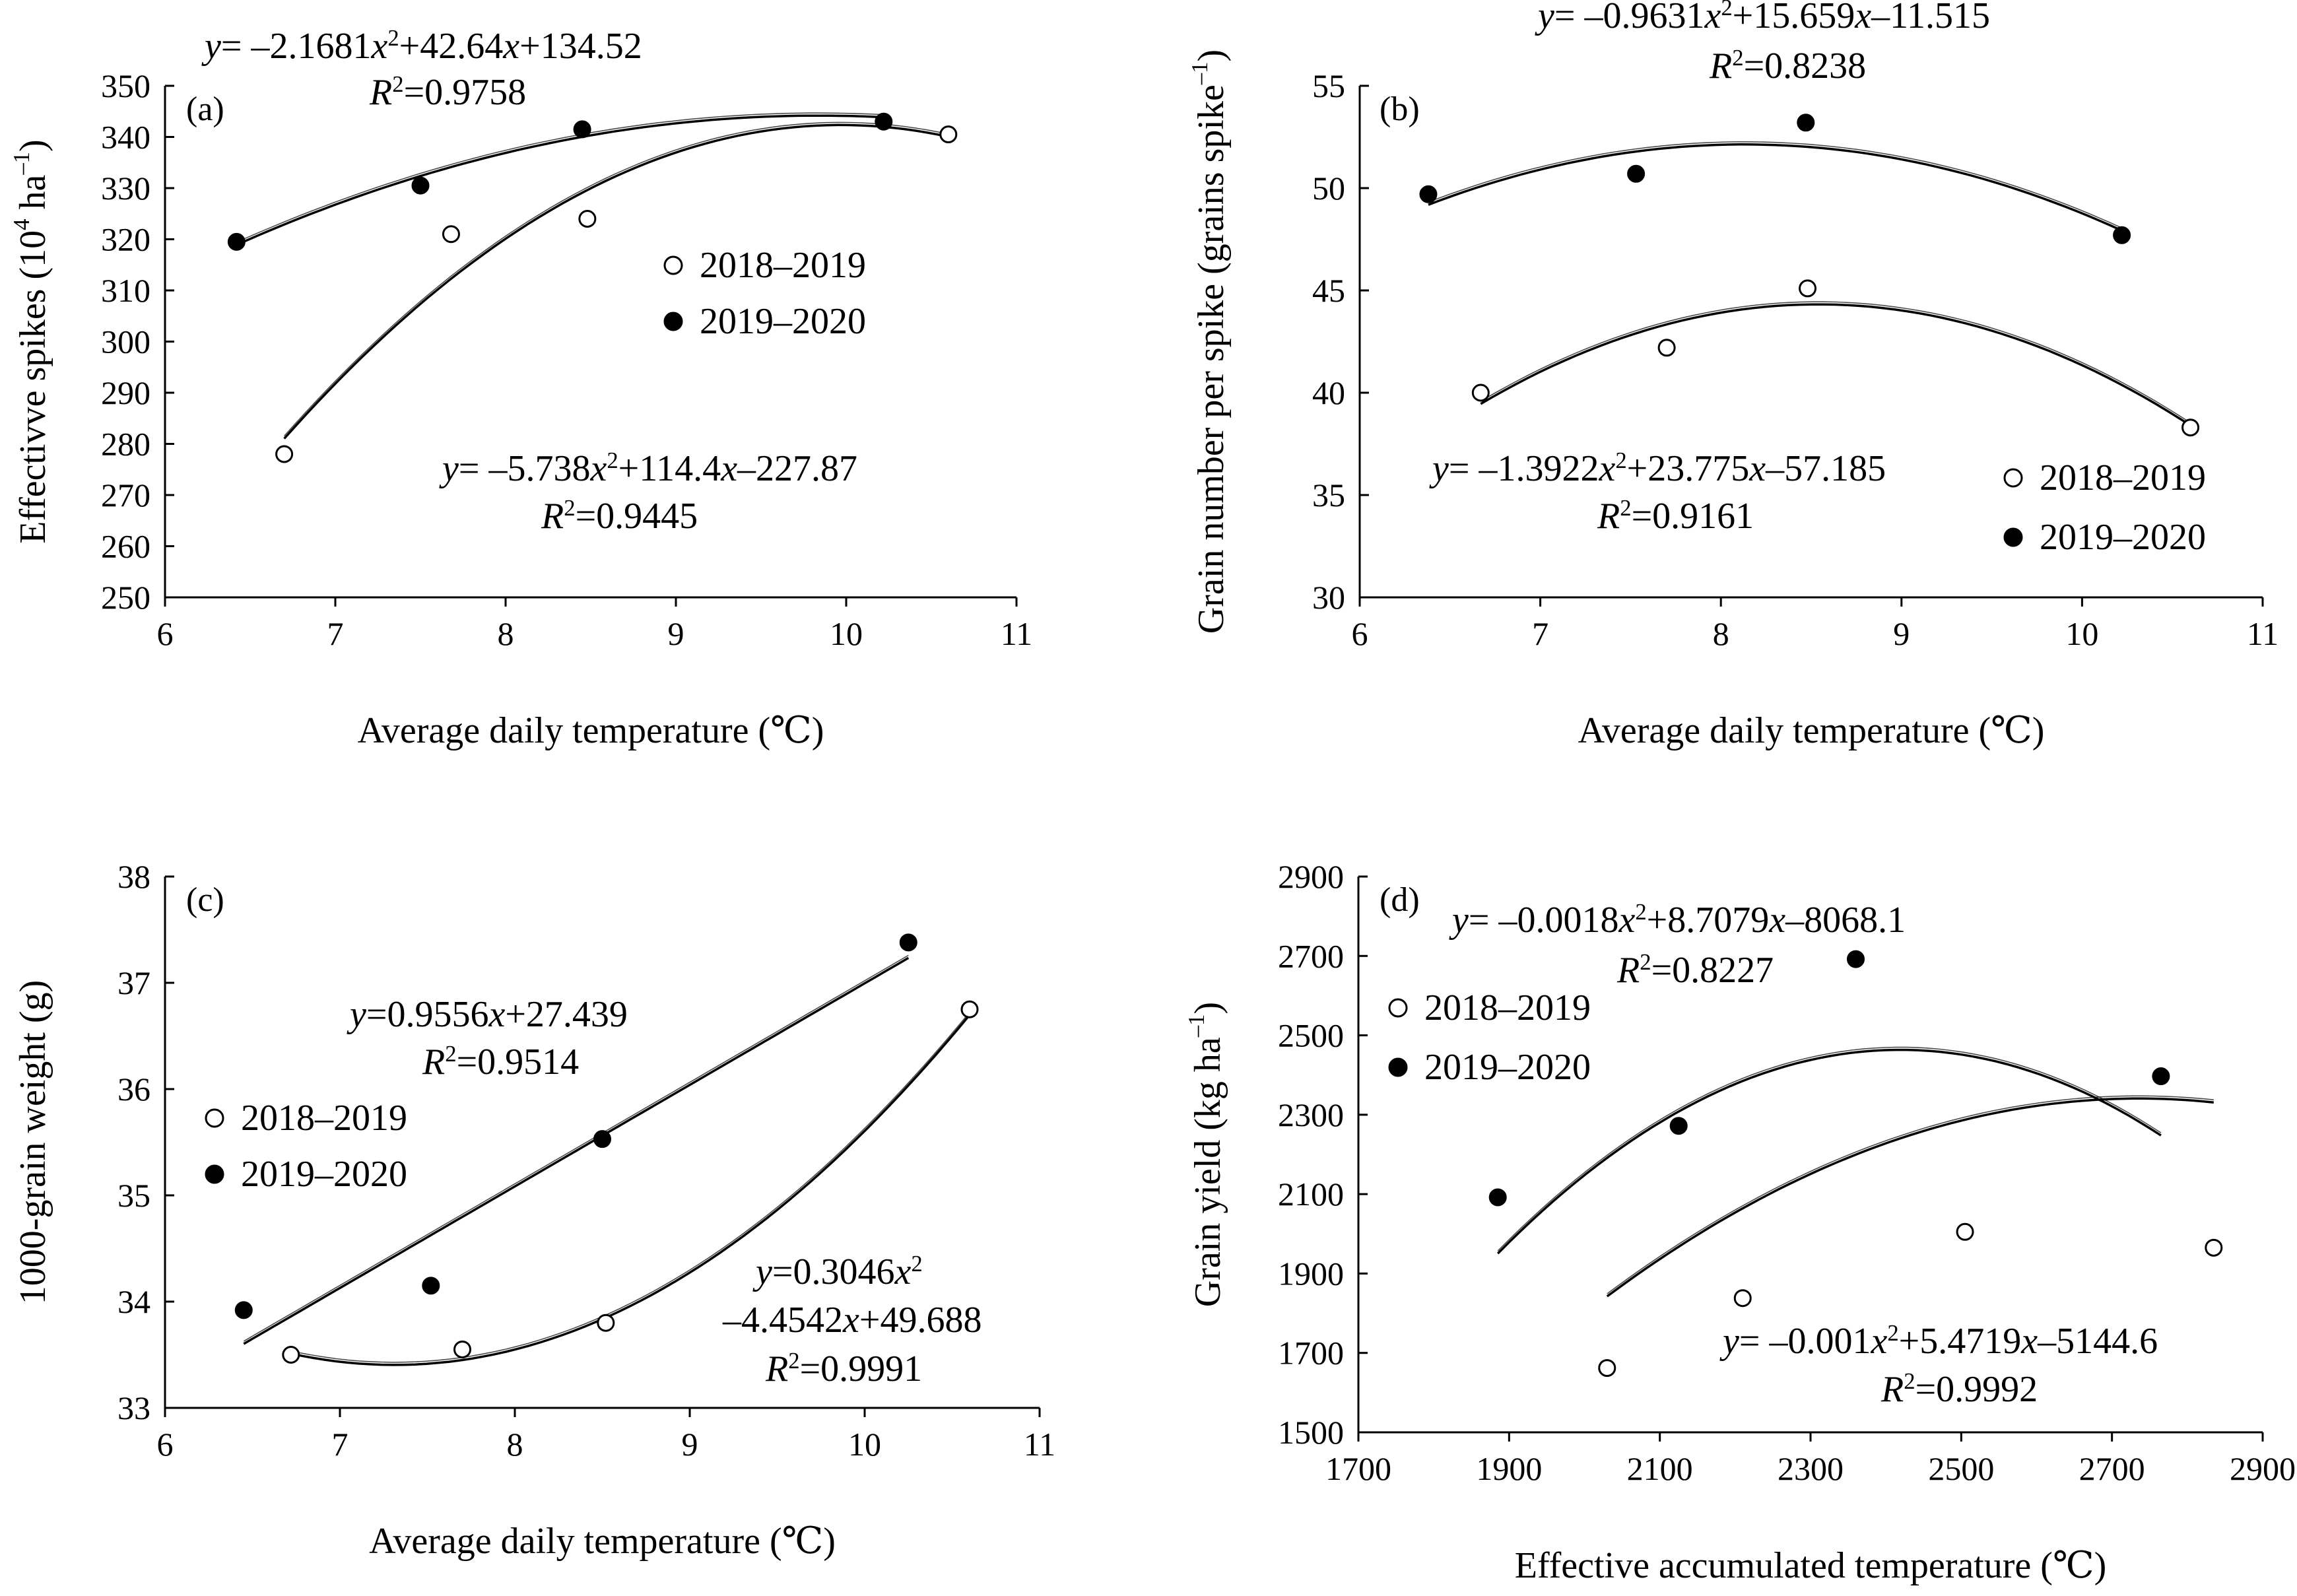  Describe the element at coordinates (126, 546) in the screenshot. I see `y-tick-label: 260` at that location.